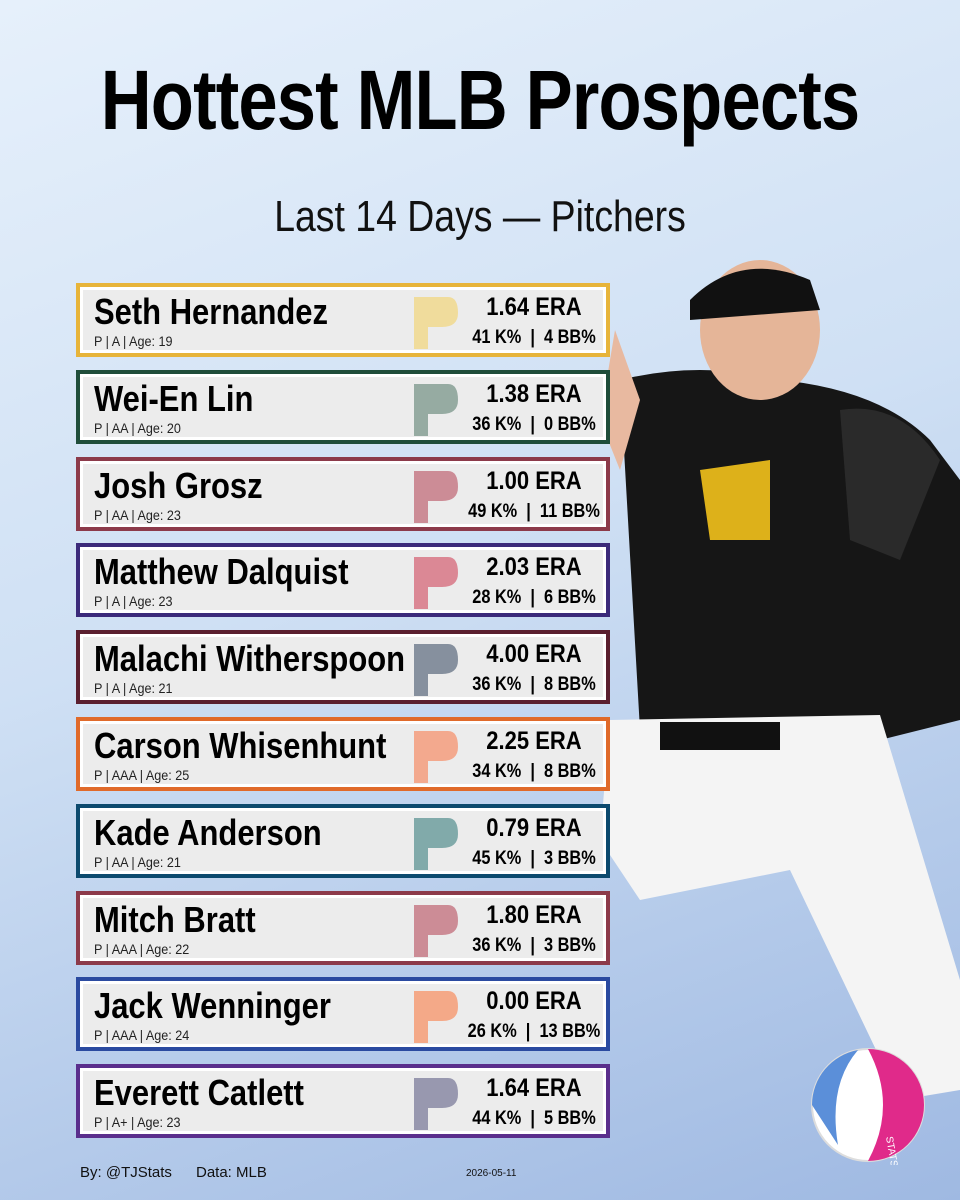  What do you see at coordinates (137, 514) in the screenshot?
I see `player-details: P | AA | Age: 23` at bounding box center [137, 514].